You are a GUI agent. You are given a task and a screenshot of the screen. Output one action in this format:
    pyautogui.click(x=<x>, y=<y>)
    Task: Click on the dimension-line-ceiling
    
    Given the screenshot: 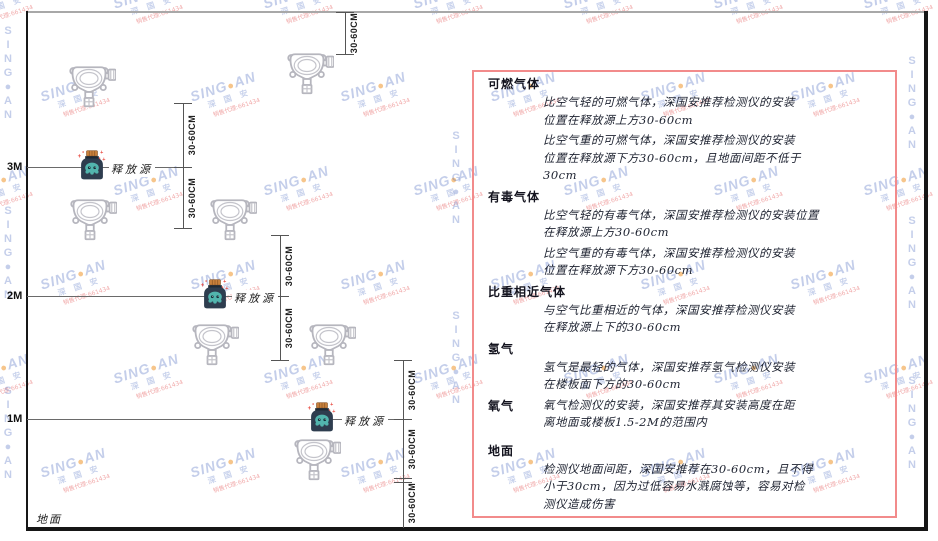 What is the action you would take?
    pyautogui.click(x=345, y=33)
    